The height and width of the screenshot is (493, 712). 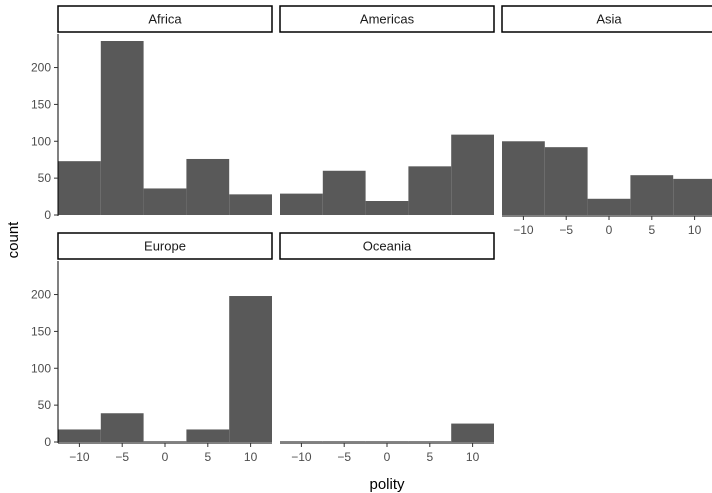 I want to click on facet-label: Africa, so click(x=165, y=19).